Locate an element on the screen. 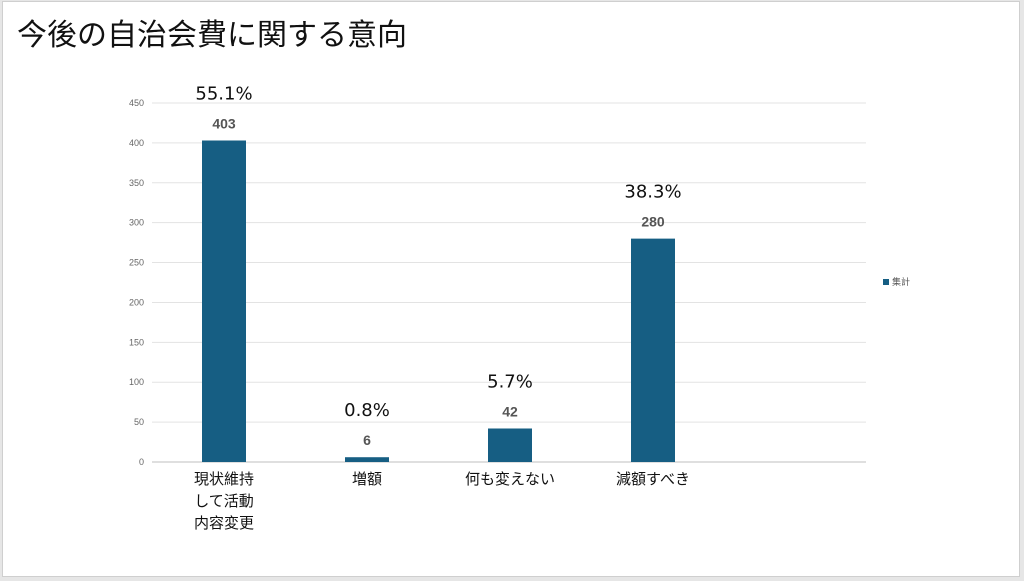 The width and height of the screenshot is (1024, 581). category-label: 内容変更 is located at coordinates (224, 523).